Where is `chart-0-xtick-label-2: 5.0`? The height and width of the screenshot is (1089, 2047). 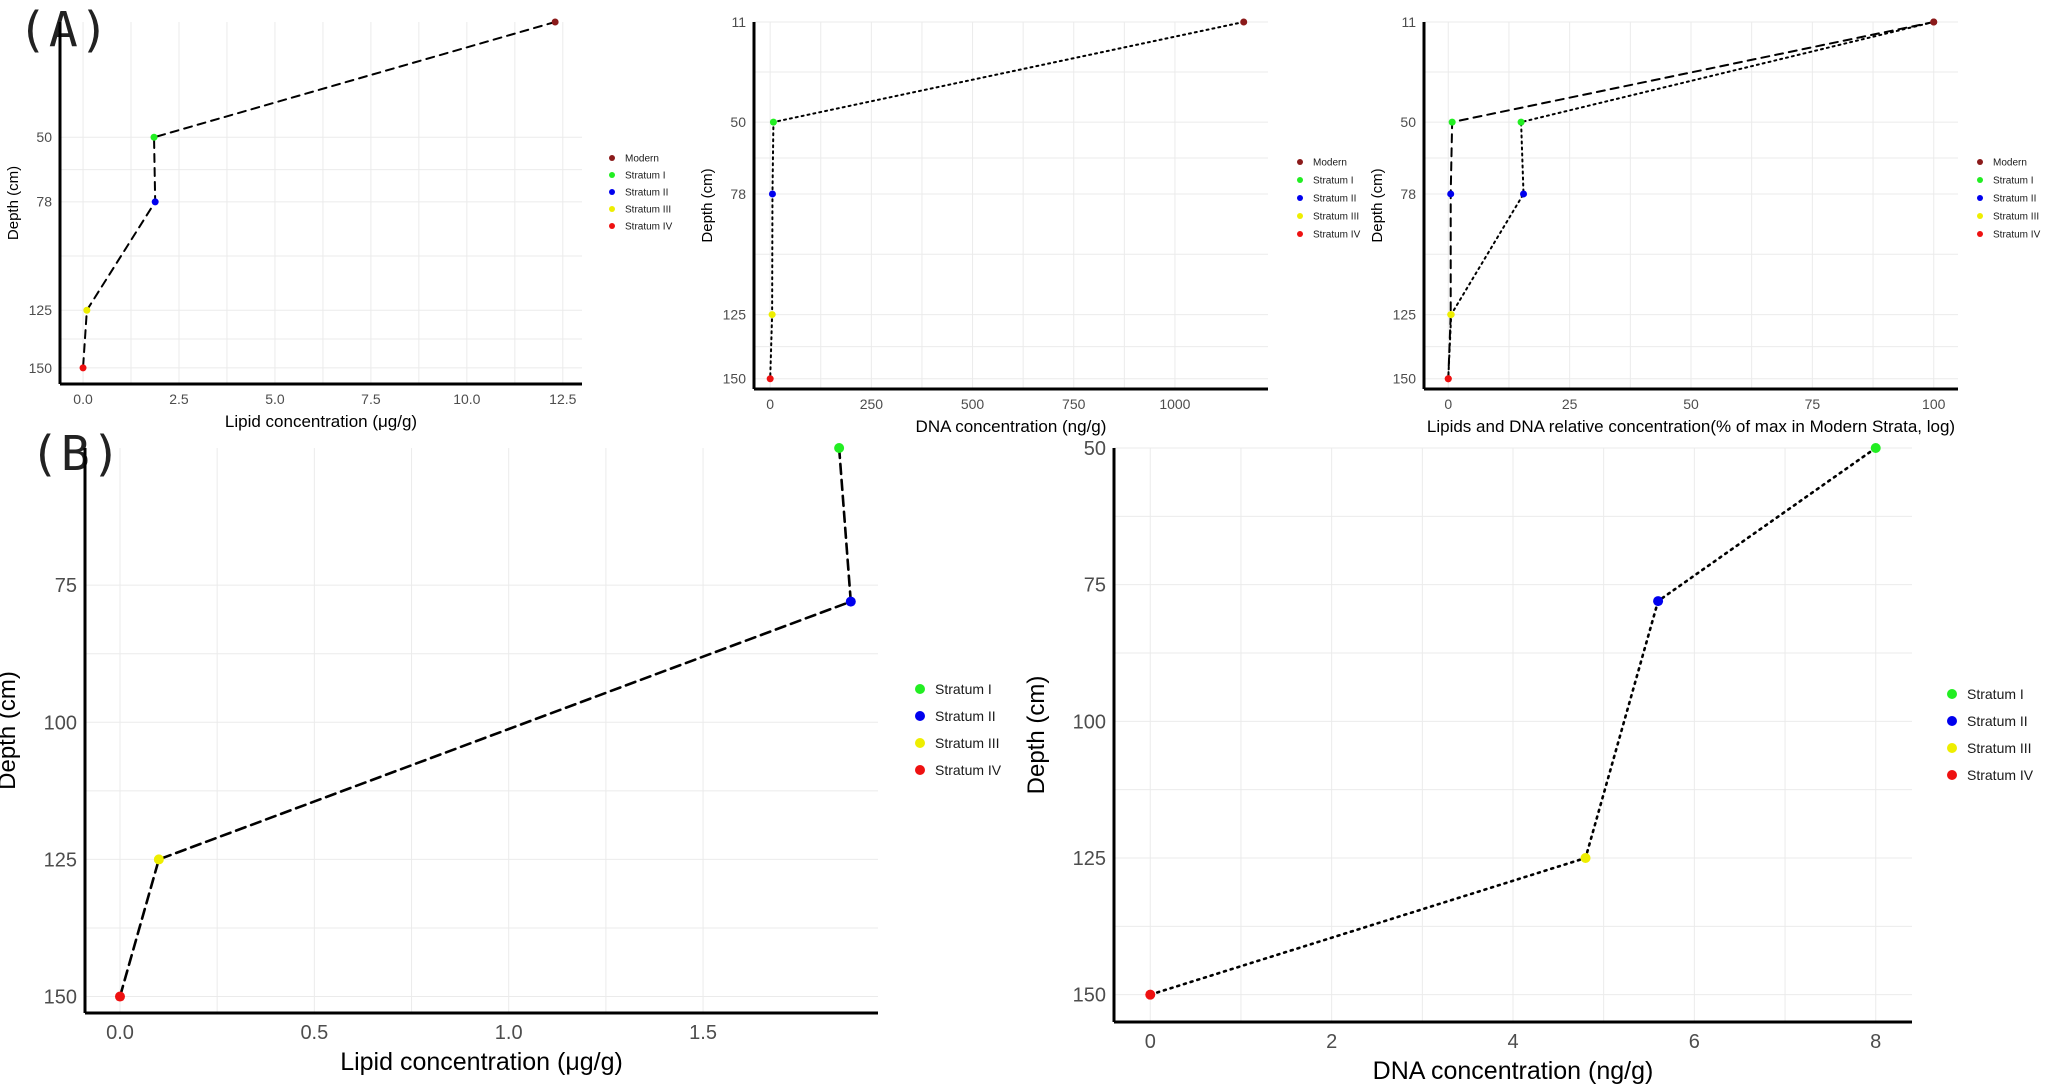
chart-0-xtick-label-2: 5.0 is located at coordinates (275, 399).